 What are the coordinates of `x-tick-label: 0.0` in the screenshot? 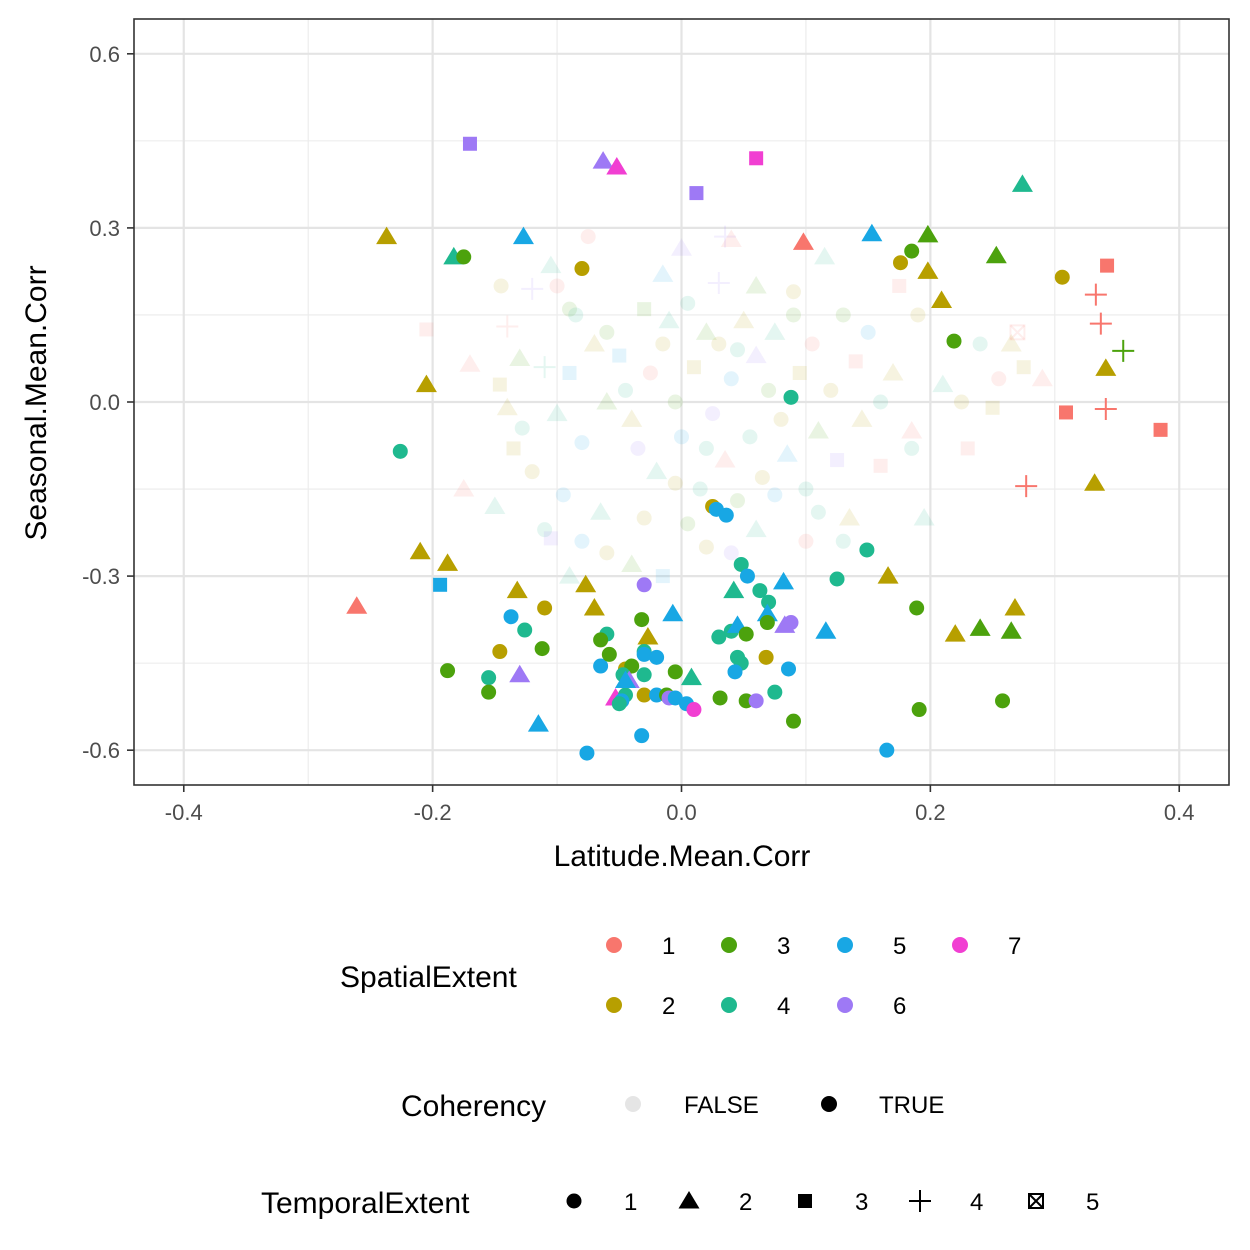 It's located at (681, 812).